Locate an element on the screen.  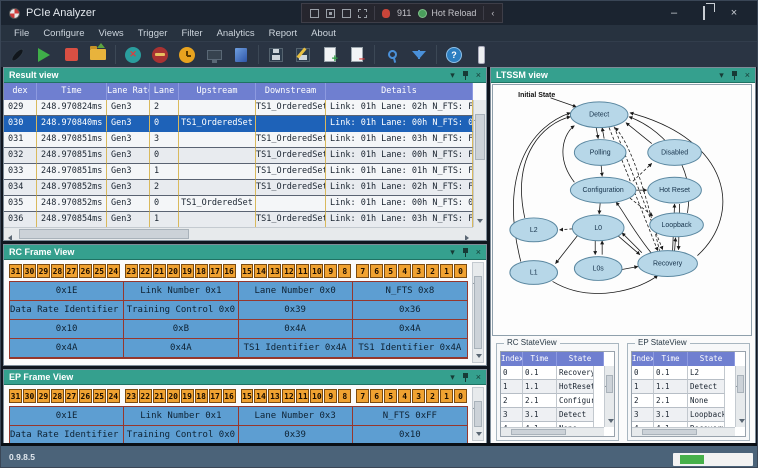
column-header: Lane is located at coordinates (164, 91).